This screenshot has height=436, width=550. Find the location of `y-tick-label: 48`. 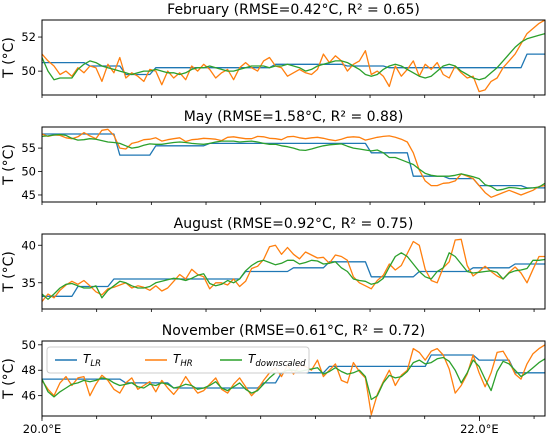

y-tick-label: 48 is located at coordinates (28, 370).